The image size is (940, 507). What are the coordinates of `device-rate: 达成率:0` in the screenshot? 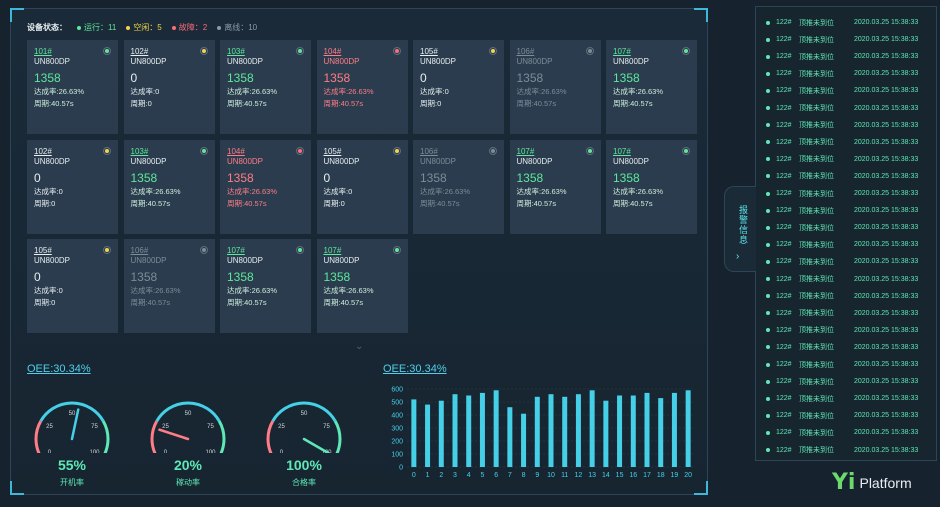 It's located at (338, 191).